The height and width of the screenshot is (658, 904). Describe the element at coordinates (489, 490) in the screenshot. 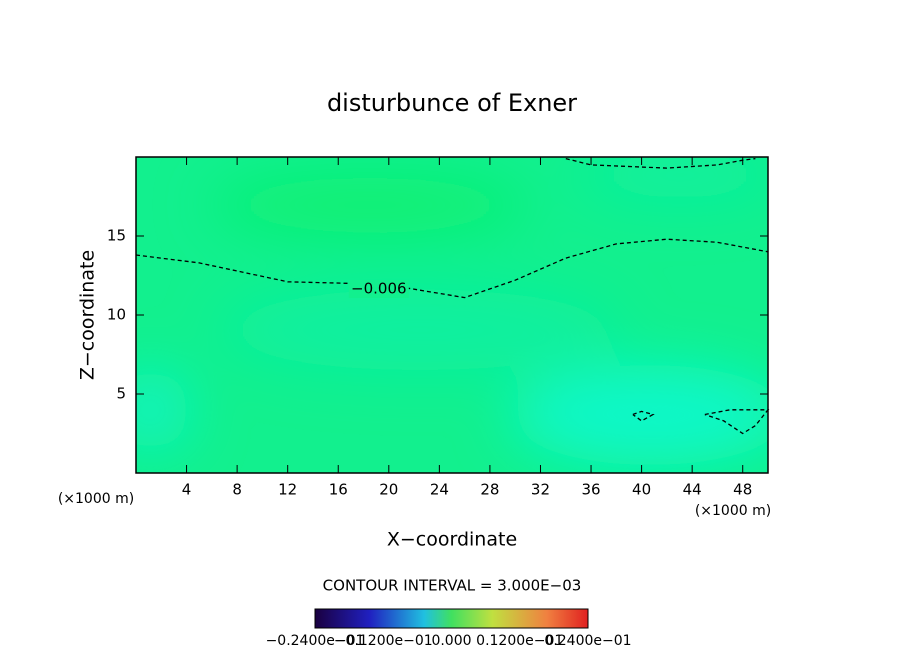

I see `x-tick-label: 28` at that location.